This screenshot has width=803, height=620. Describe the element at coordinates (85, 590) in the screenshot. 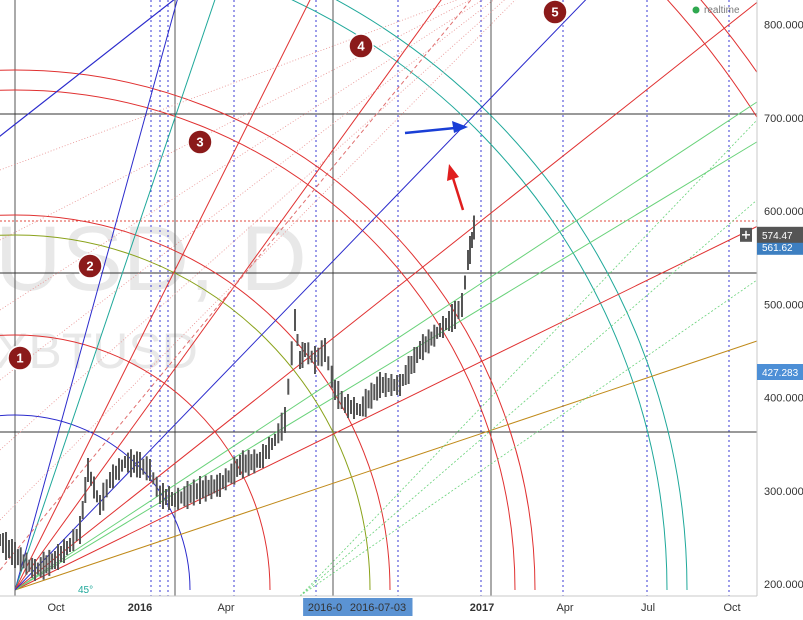

I see `fan-angle-label: 45°` at that location.